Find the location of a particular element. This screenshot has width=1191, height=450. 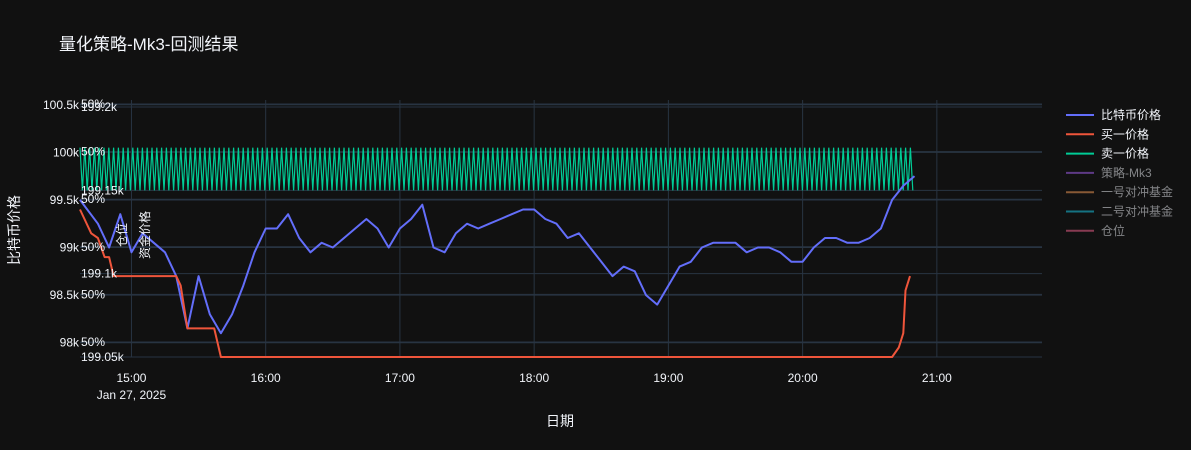

sell-band-layer is located at coordinates (496, 169).